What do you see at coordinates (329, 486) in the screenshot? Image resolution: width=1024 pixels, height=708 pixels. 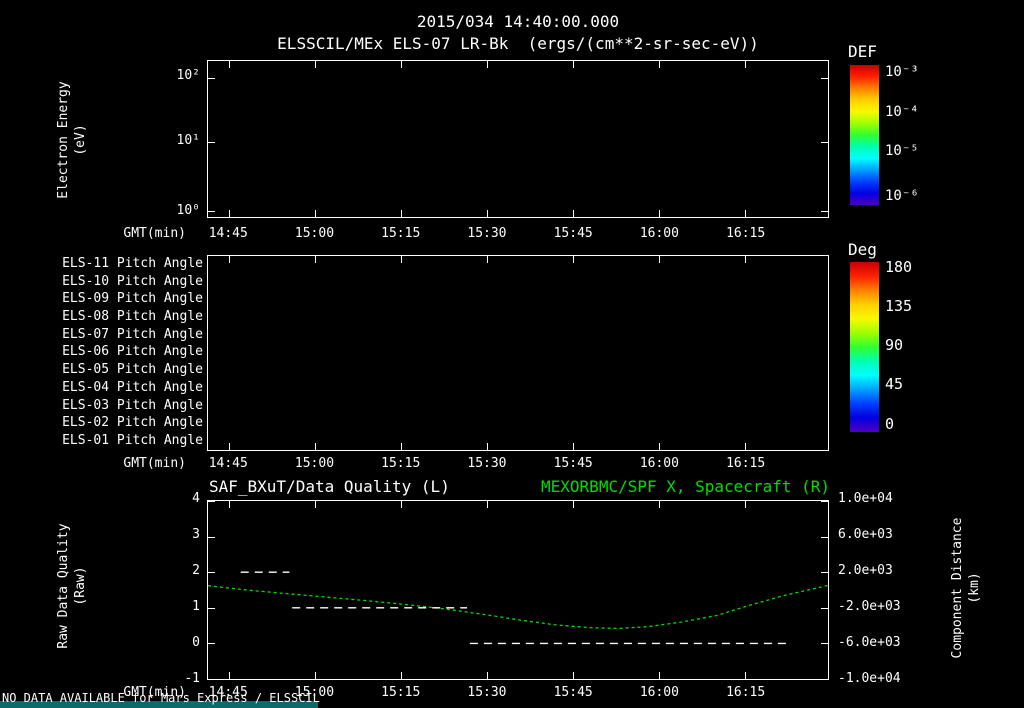 I see `quality-series-title: SAF_BXuT/Data Quality (L)` at bounding box center [329, 486].